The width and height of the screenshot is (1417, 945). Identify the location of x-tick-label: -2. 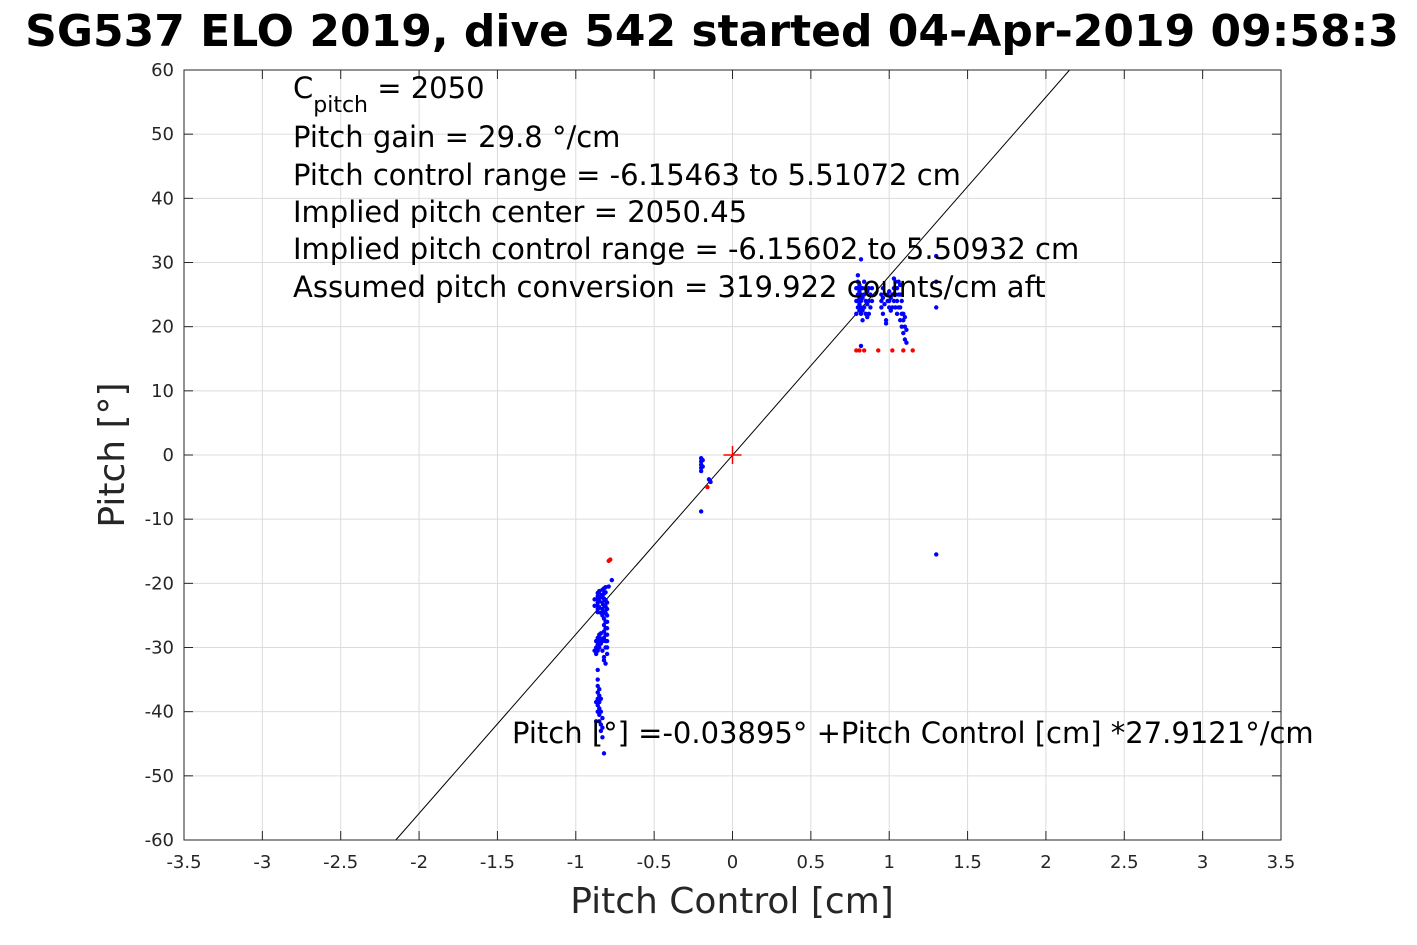
(419, 862).